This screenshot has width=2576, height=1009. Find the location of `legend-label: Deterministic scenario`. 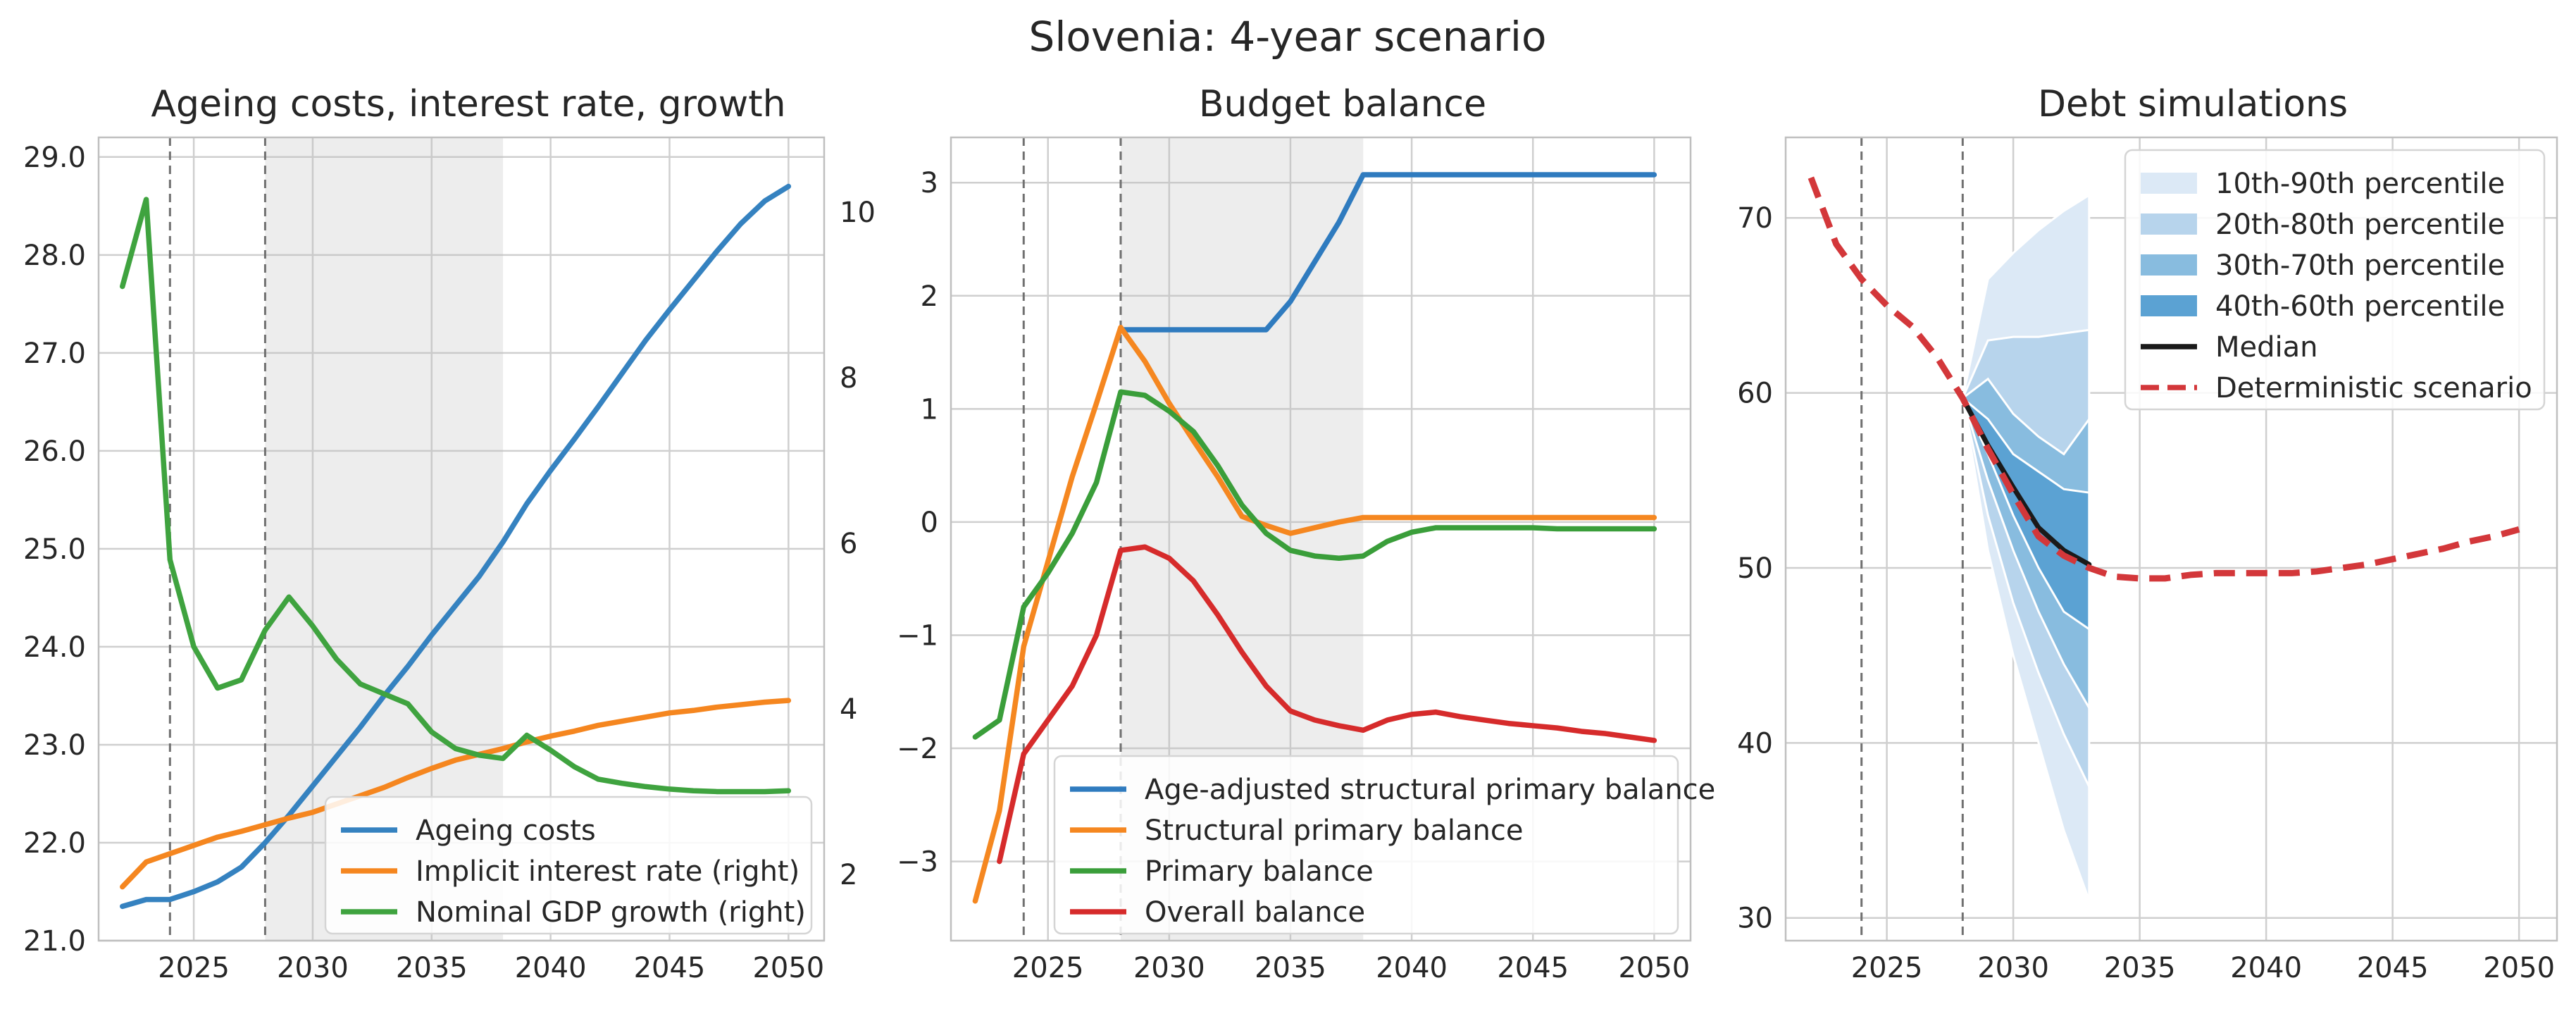

legend-label: Deterministic scenario is located at coordinates (2373, 388).